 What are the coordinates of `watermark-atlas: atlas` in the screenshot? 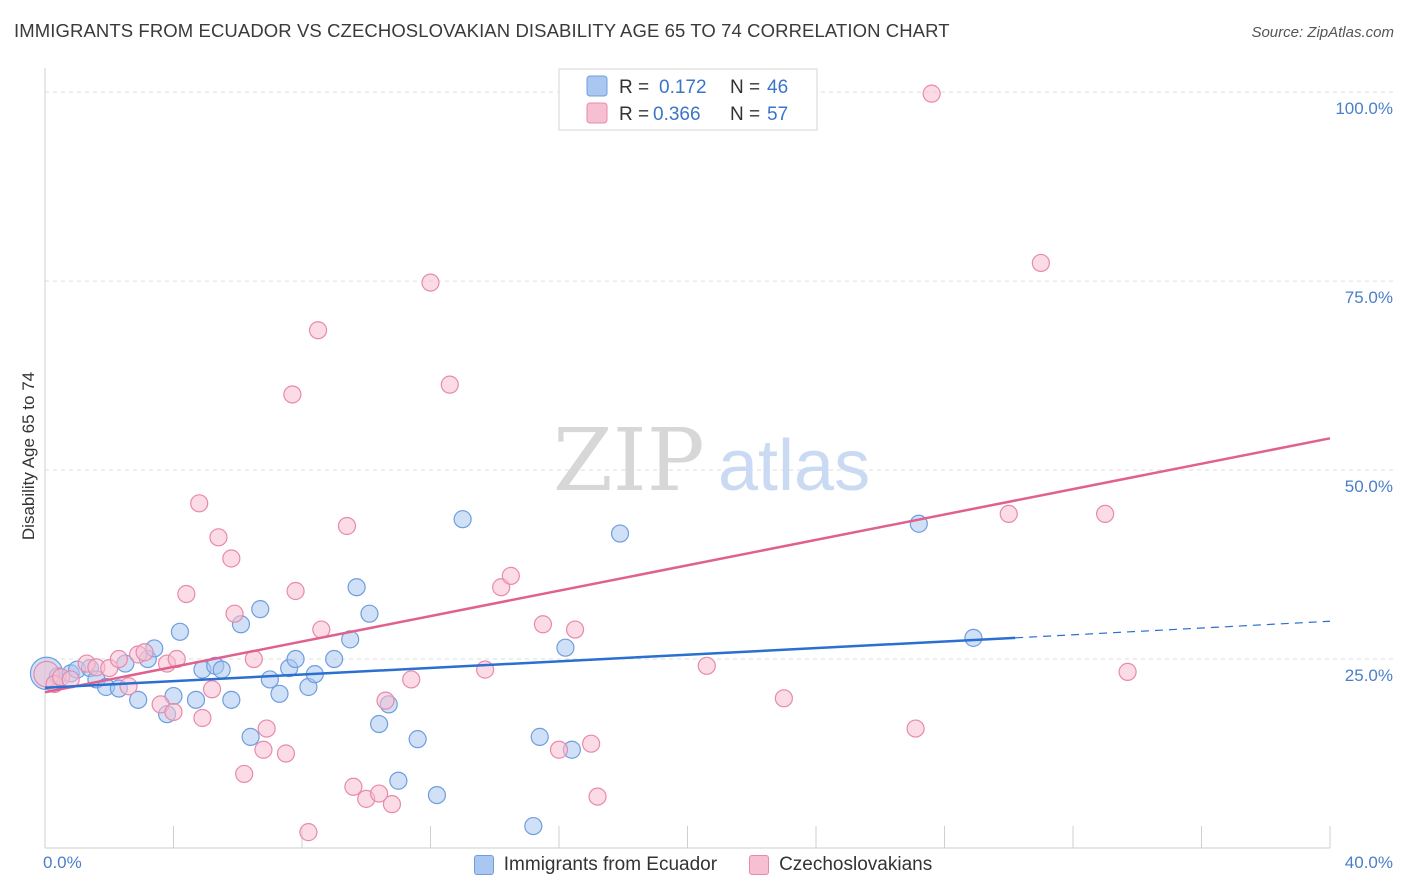 It's located at (794, 466).